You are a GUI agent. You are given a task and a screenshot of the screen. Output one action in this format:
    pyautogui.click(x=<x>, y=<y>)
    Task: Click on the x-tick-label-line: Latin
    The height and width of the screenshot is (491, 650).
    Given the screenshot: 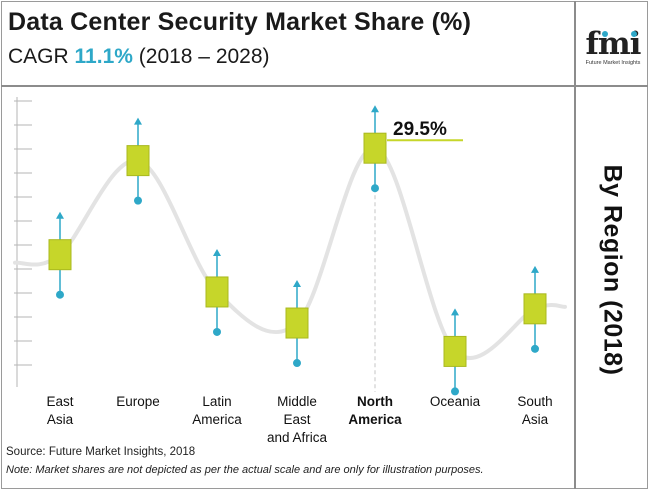 What is the action you would take?
    pyautogui.click(x=216, y=401)
    